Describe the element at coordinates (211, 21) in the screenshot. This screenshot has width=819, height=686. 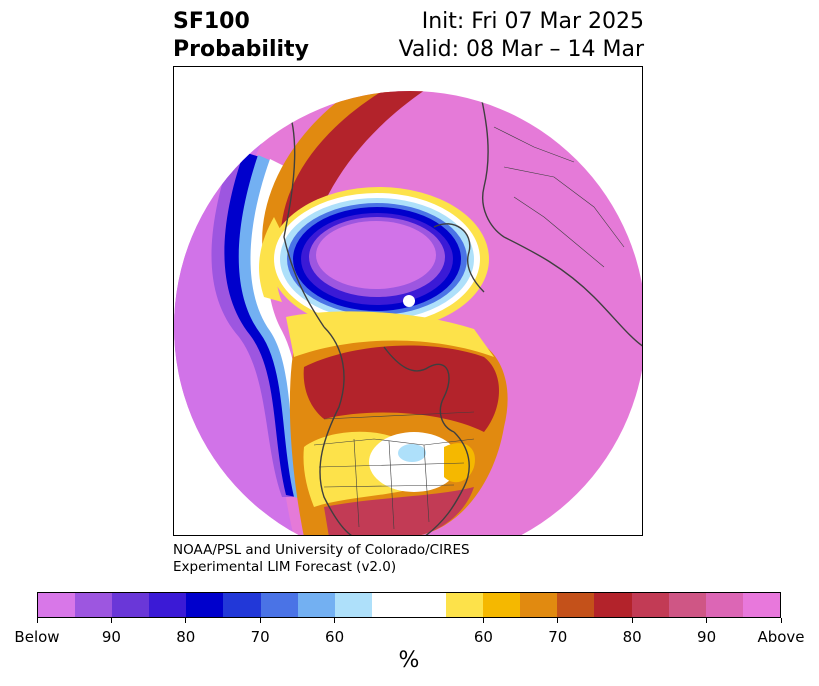
I see `title-line-1: SF100` at that location.